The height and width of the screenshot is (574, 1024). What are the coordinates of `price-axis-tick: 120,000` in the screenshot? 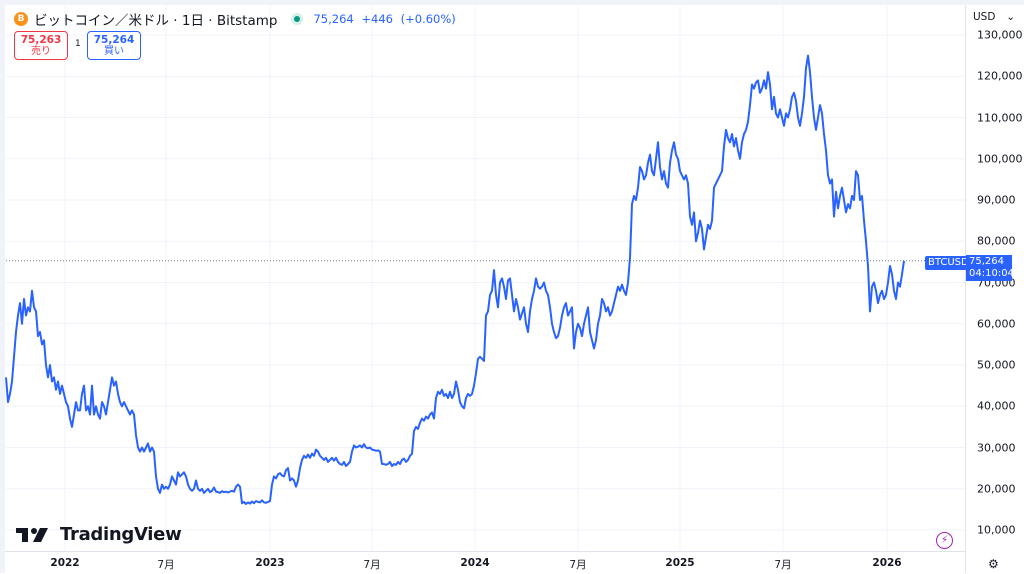 It's located at (1000, 76).